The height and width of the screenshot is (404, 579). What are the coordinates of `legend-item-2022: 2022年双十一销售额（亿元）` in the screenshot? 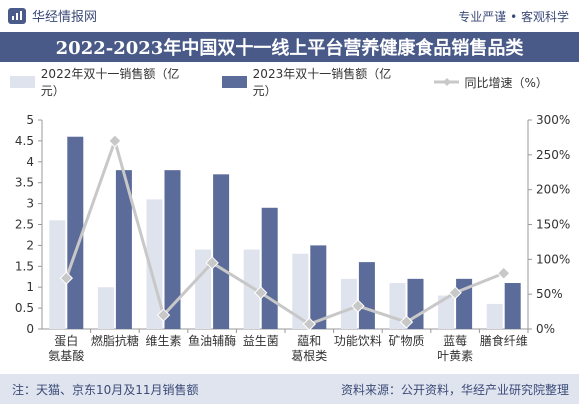 It's located at (103, 82).